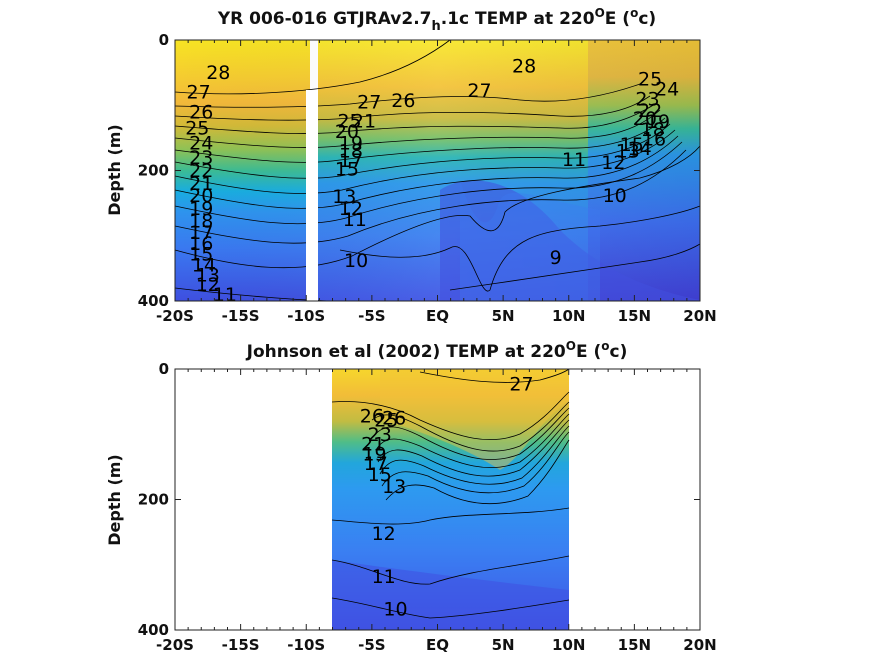 This screenshot has height=656, width=875. What do you see at coordinates (347, 170) in the screenshot?
I see `top-contour-label: 15` at bounding box center [347, 170].